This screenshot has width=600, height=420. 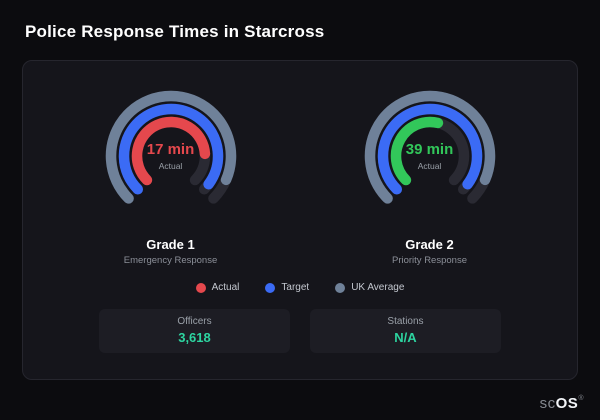 I want to click on registered-mark-icon: ®, so click(x=581, y=398).